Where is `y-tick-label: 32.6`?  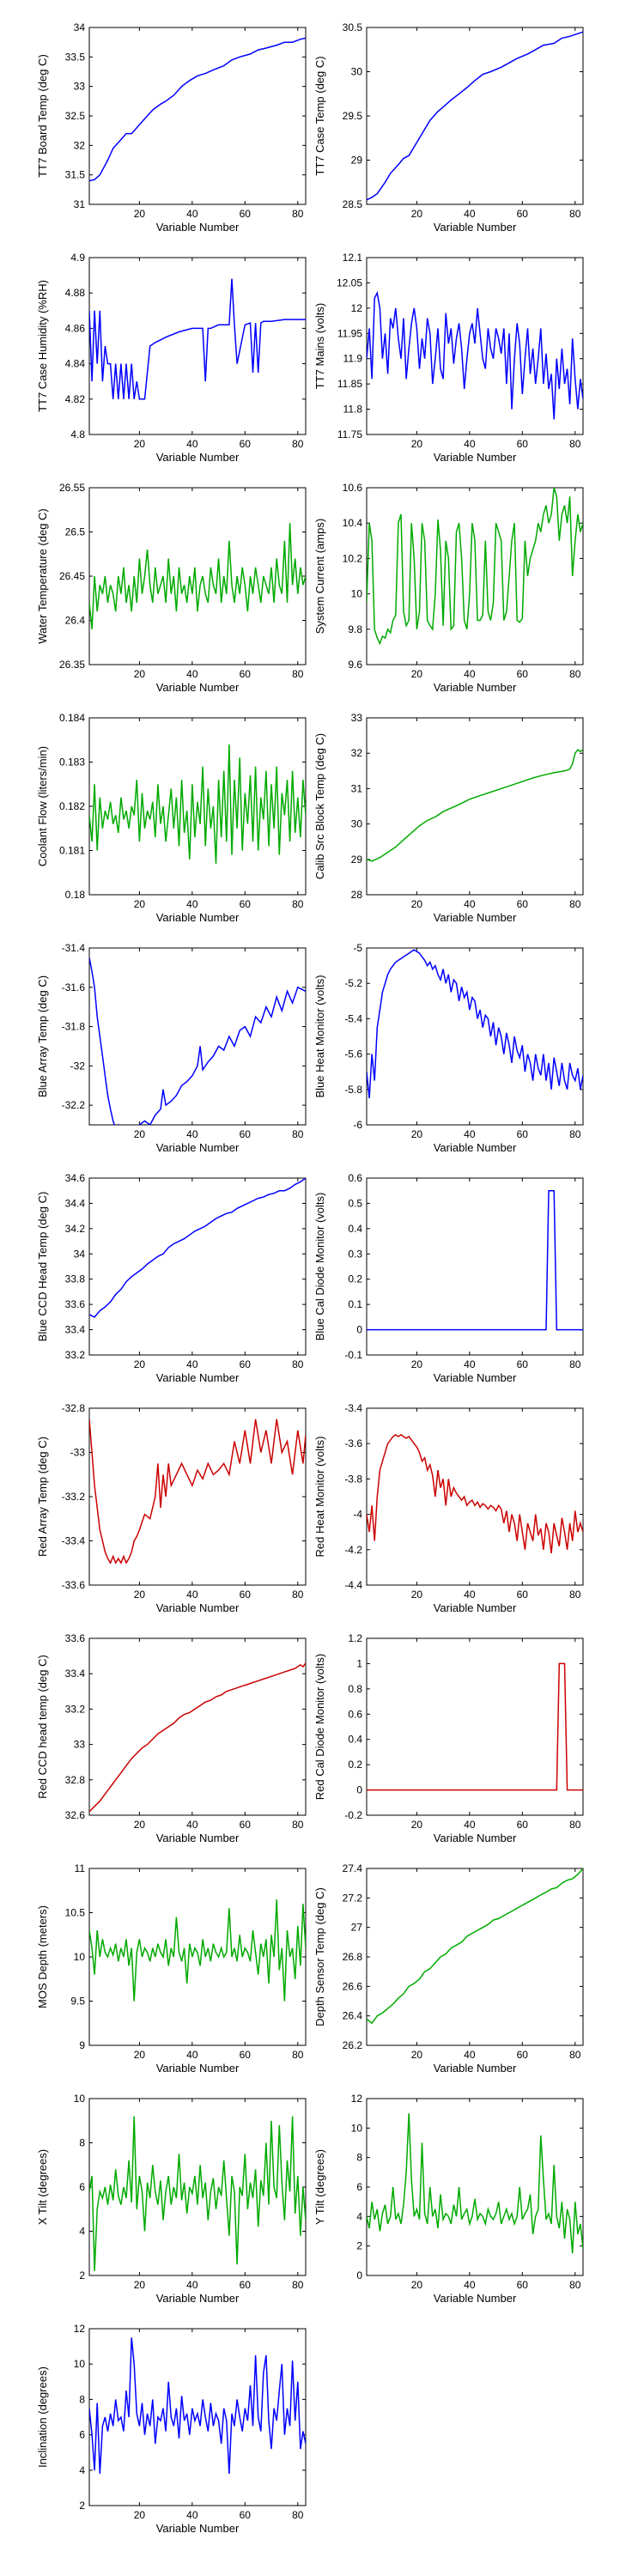 y-tick-label: 32.6 is located at coordinates (75, 1815).